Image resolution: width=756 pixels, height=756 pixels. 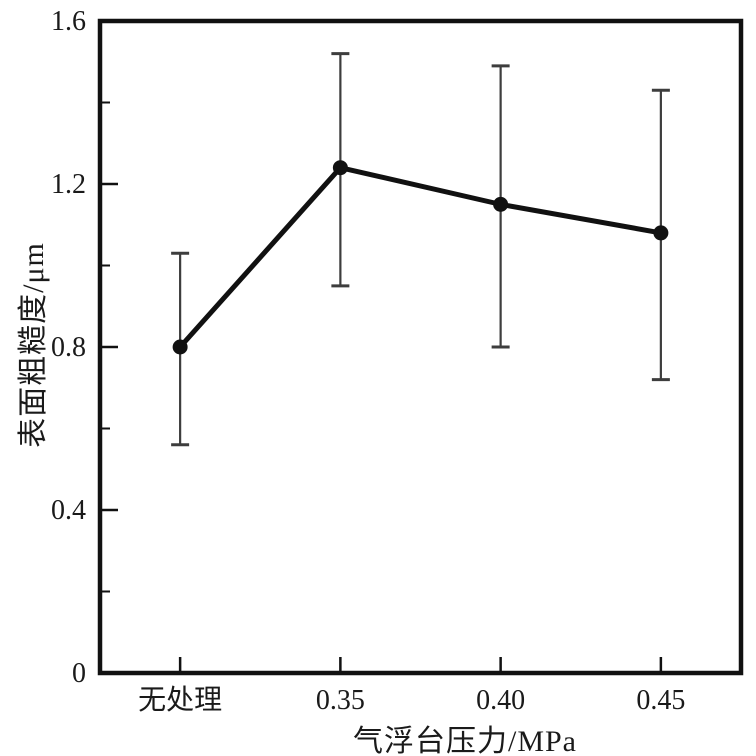 What do you see at coordinates (68, 510) in the screenshot?
I see `y-tick-label: 0.4` at bounding box center [68, 510].